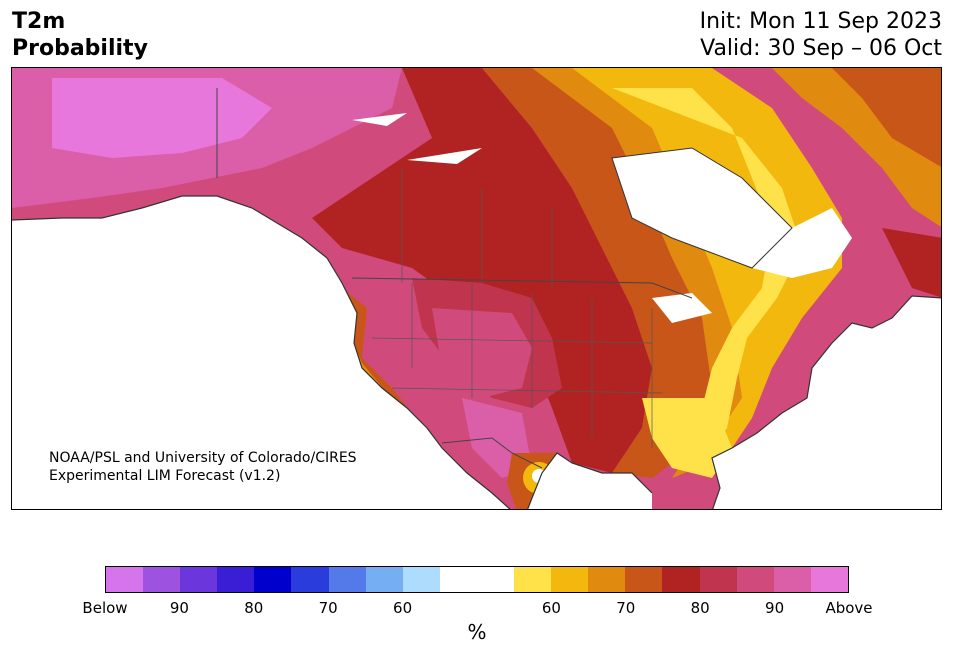 The width and height of the screenshot is (953, 659). I want to click on title-line-1: T2m, so click(39, 21).